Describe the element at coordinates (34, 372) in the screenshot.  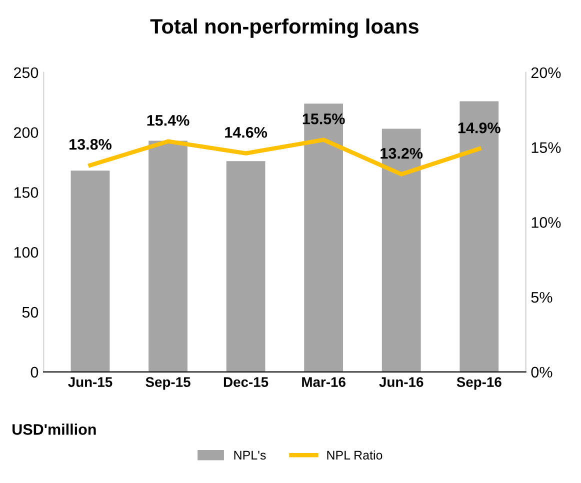
I see `y-tick-label: 0` at that location.